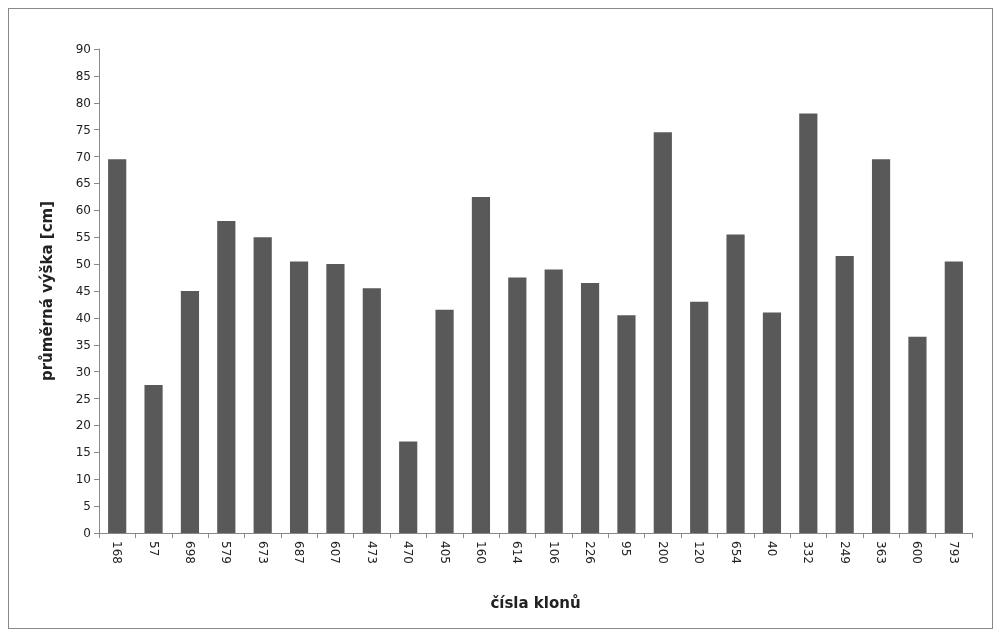 The image size is (1005, 641). What do you see at coordinates (371, 552) in the screenshot?
I see `x-tick-label: 473` at bounding box center [371, 552].